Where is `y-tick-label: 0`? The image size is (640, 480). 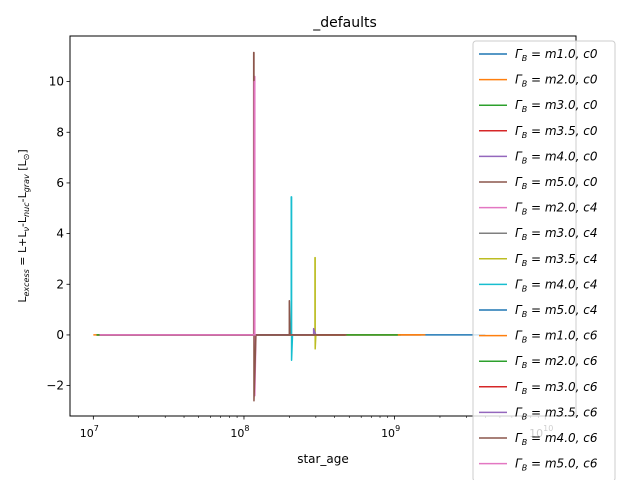
y-tick-label: 0 is located at coordinates (60, 335).